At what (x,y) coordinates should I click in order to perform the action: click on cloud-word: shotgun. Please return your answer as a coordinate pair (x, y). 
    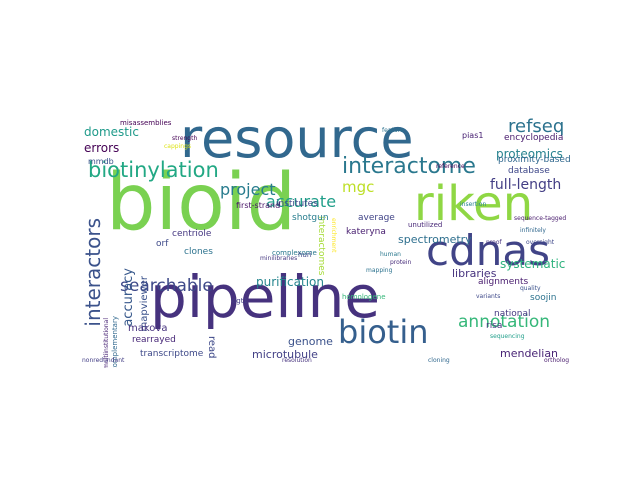
    Looking at the image, I should click on (310, 218).